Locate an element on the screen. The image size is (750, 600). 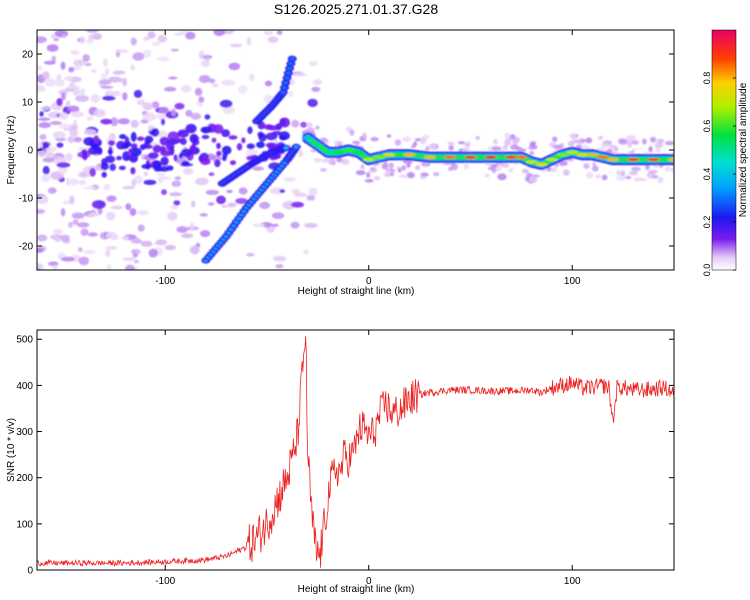
snr-y-tick-label: 500 is located at coordinates (24, 340).